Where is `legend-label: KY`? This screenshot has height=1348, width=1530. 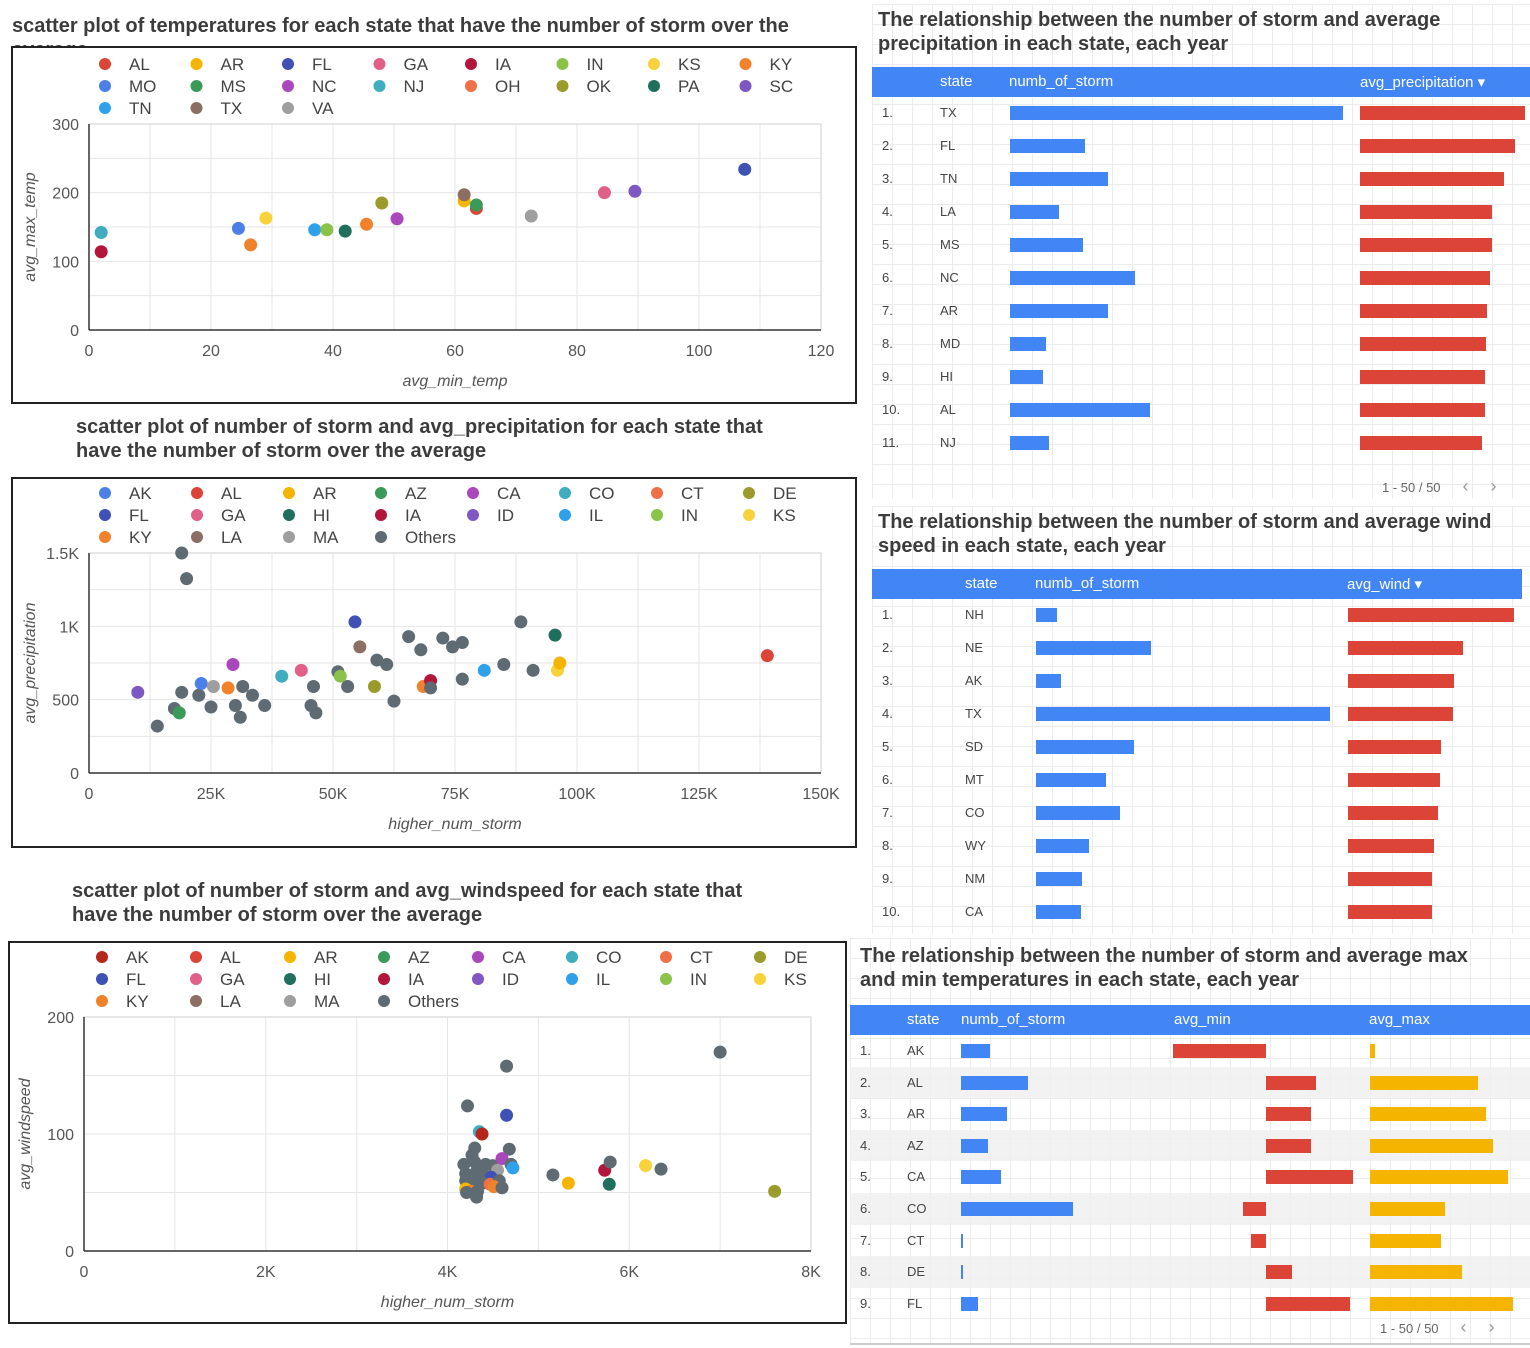
legend-label: KY is located at coordinates (781, 64).